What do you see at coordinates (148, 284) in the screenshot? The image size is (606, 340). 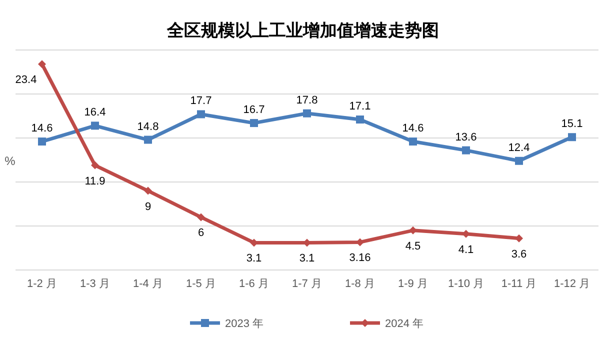 I see `x-tick-label: 1-4 月` at bounding box center [148, 284].